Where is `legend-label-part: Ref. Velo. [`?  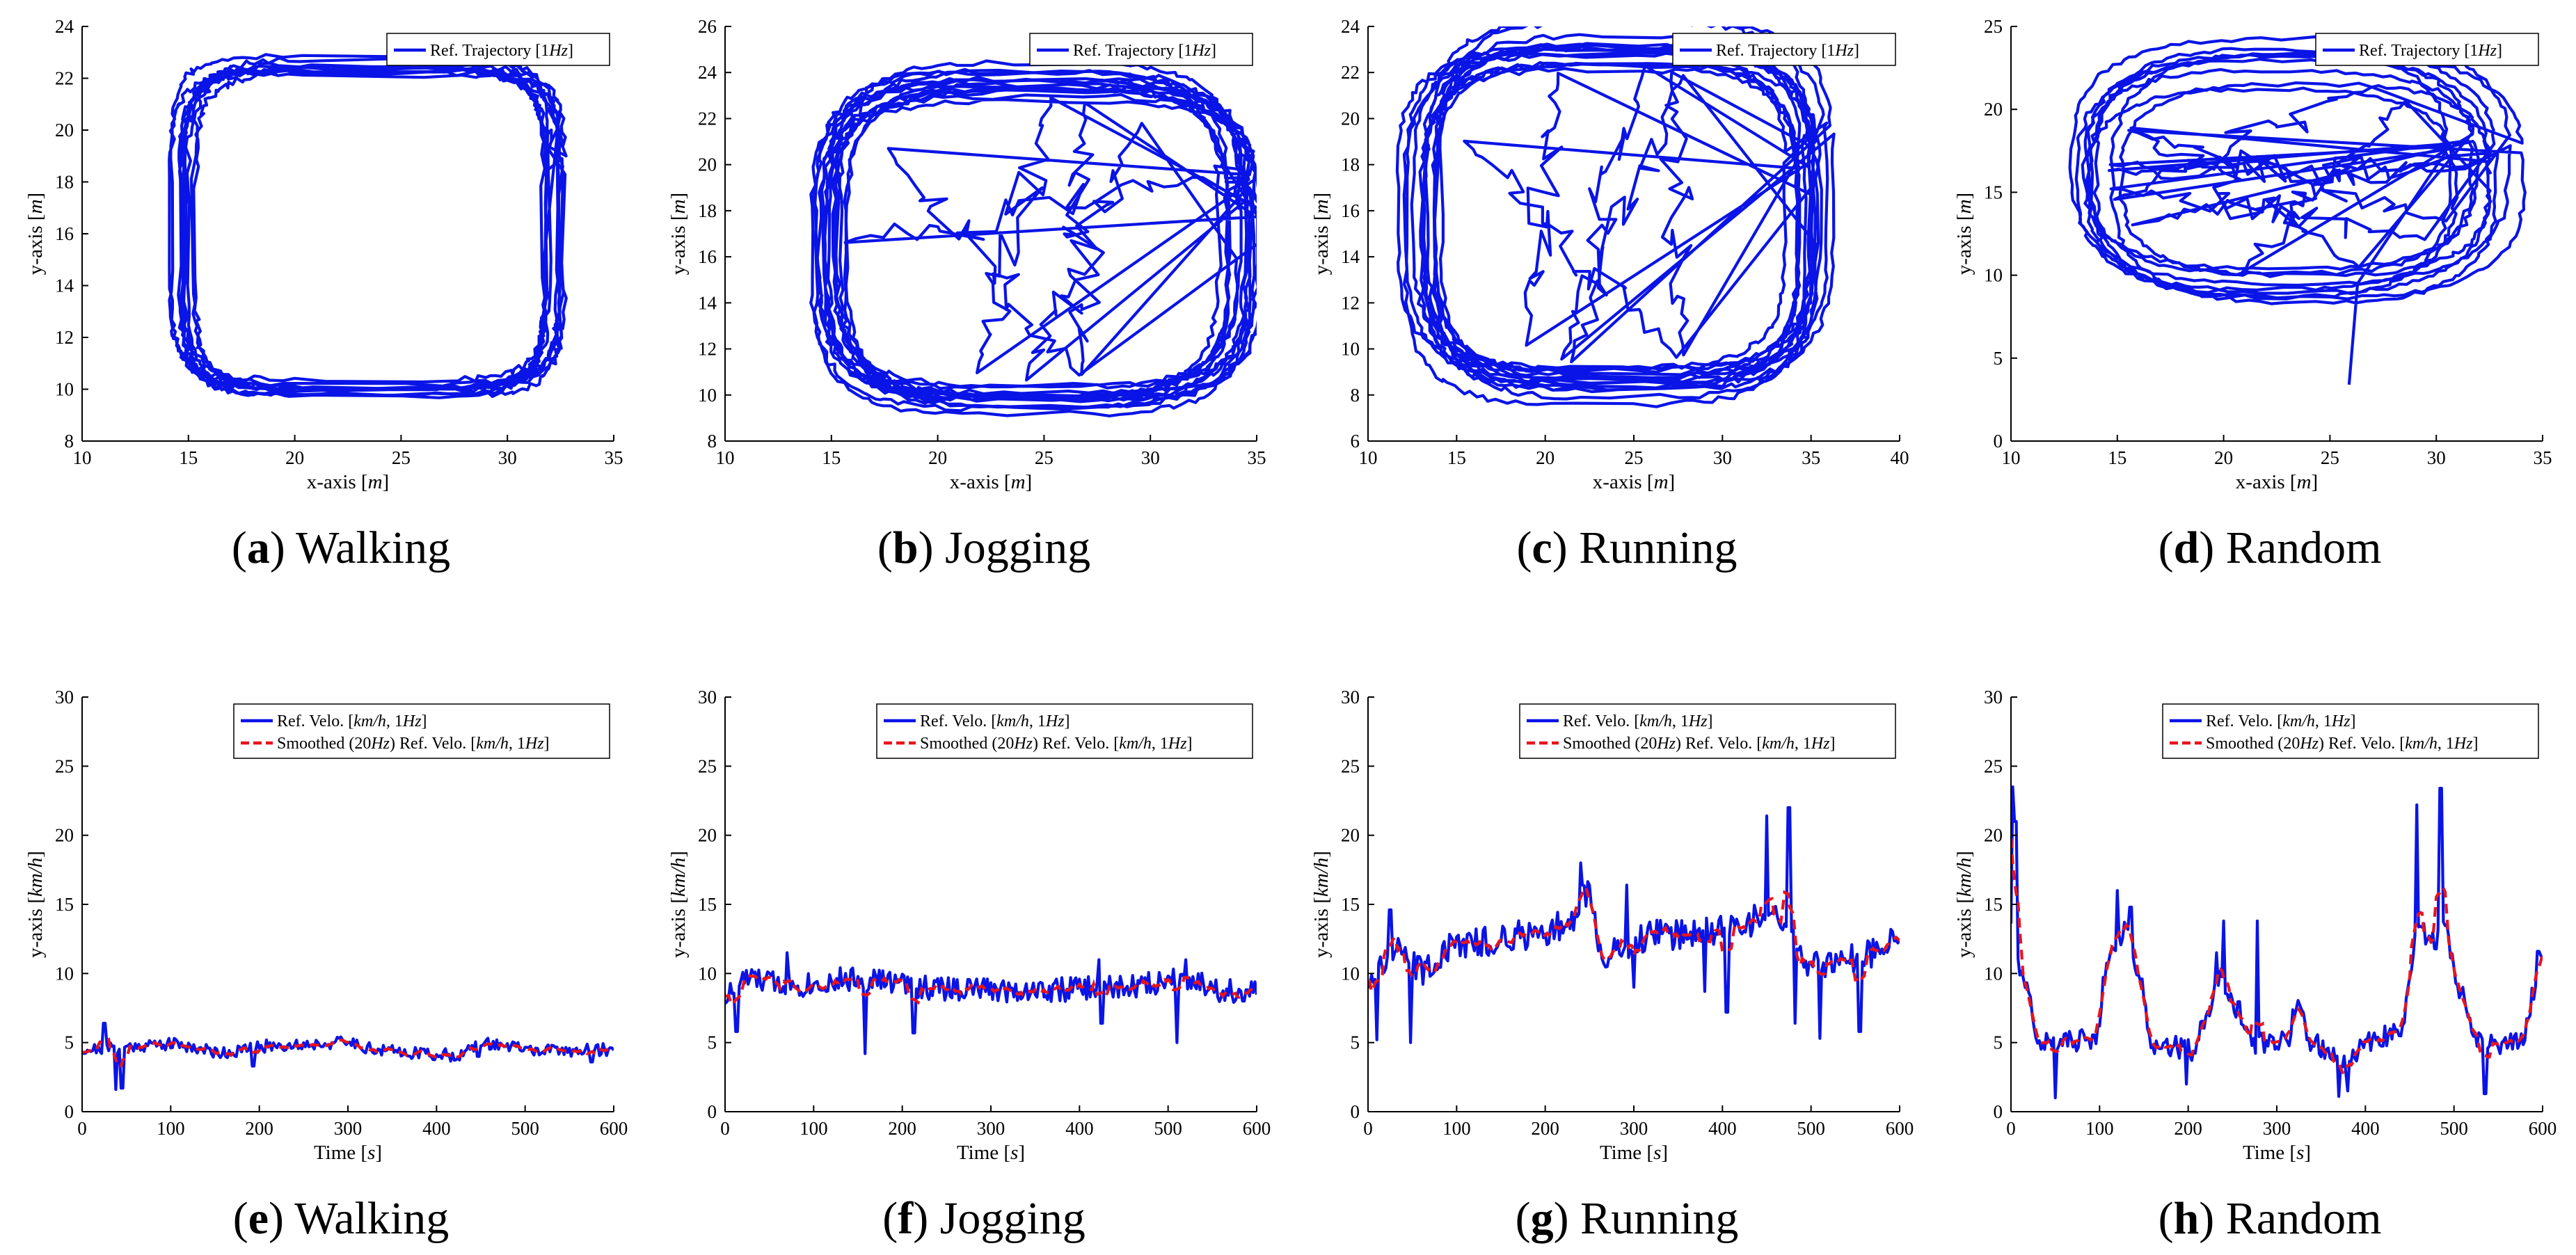
legend-label-part: Ref. Velo. [ is located at coordinates (958, 721).